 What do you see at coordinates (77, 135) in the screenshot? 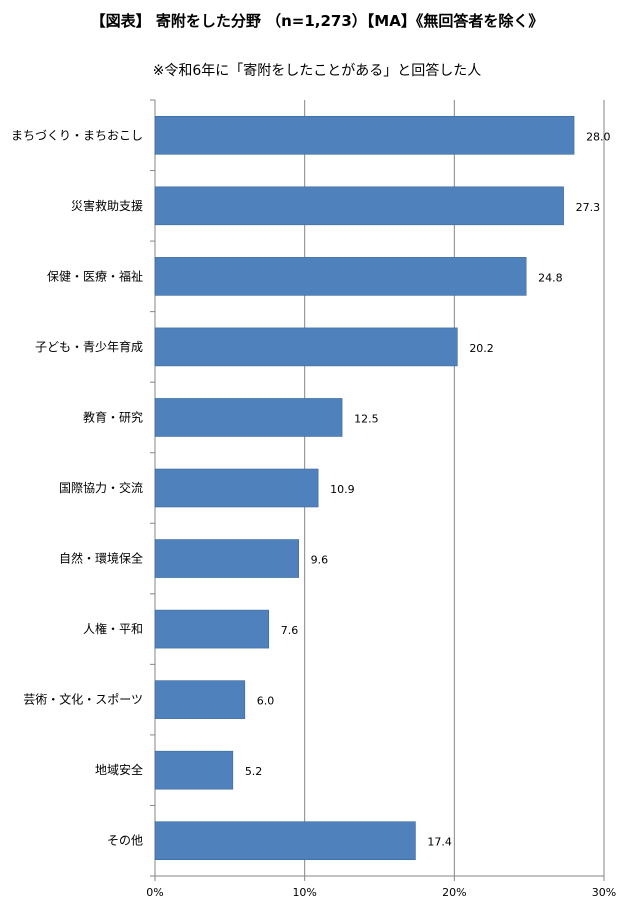
I see `category-label: まちづくり・まちおこし` at bounding box center [77, 135].